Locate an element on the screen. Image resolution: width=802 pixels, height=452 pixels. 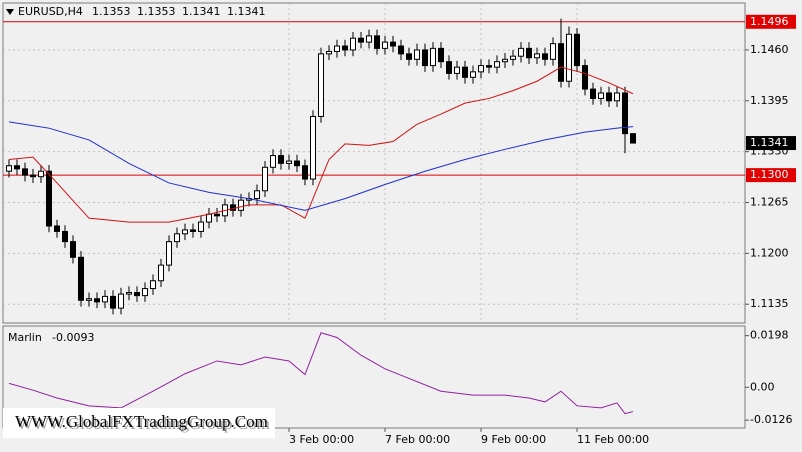
ohlc-close: 1.1341 is located at coordinates (246, 11).